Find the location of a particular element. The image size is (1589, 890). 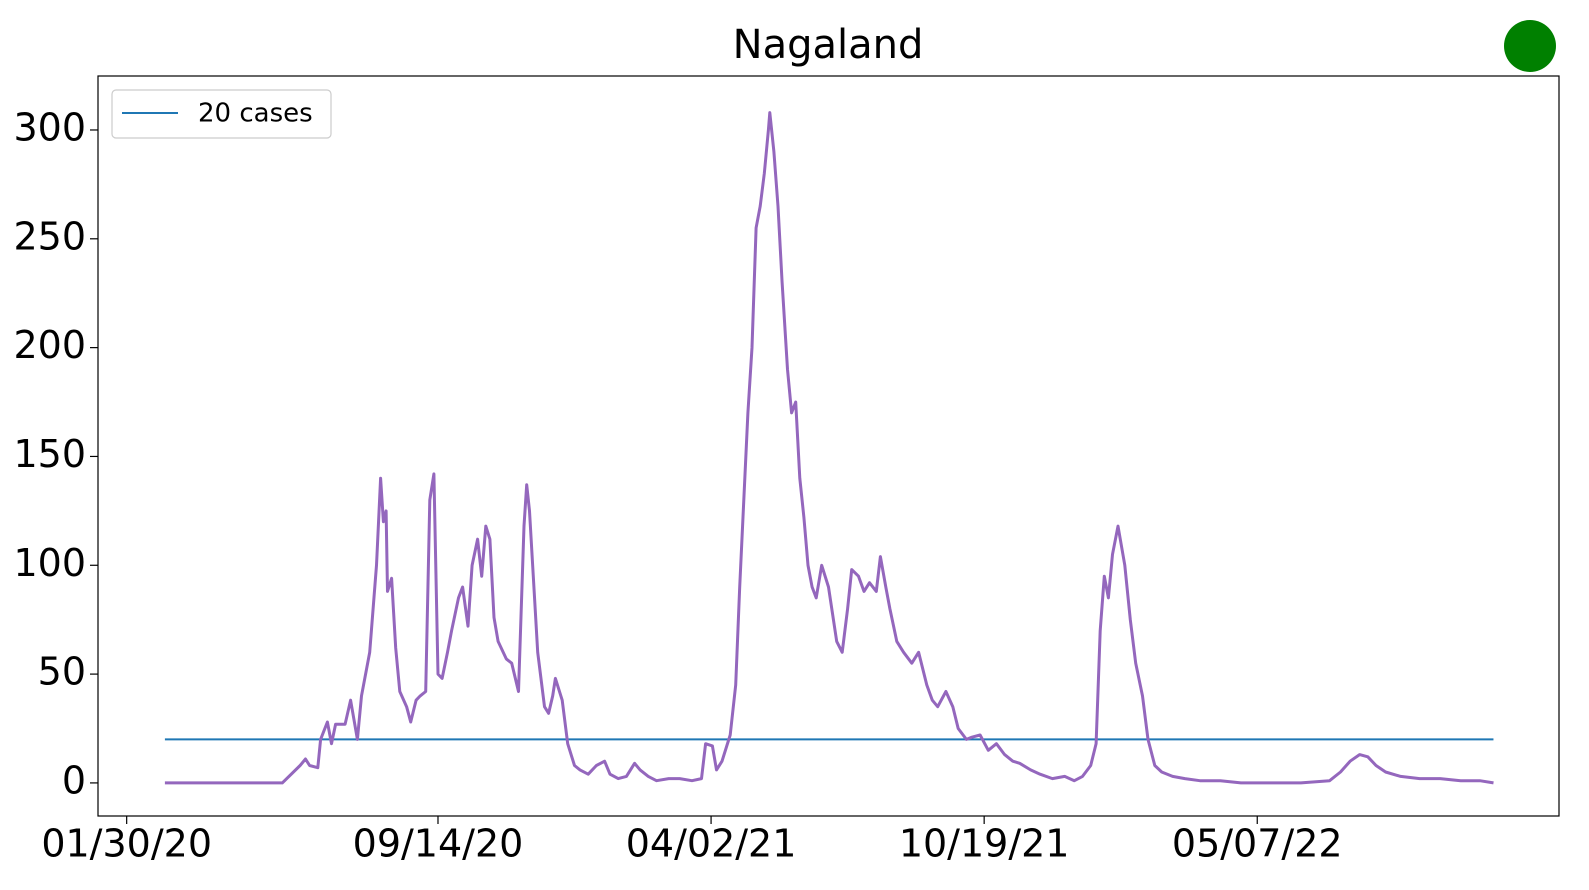

y-tick-label: 100 is located at coordinates (49, 563).